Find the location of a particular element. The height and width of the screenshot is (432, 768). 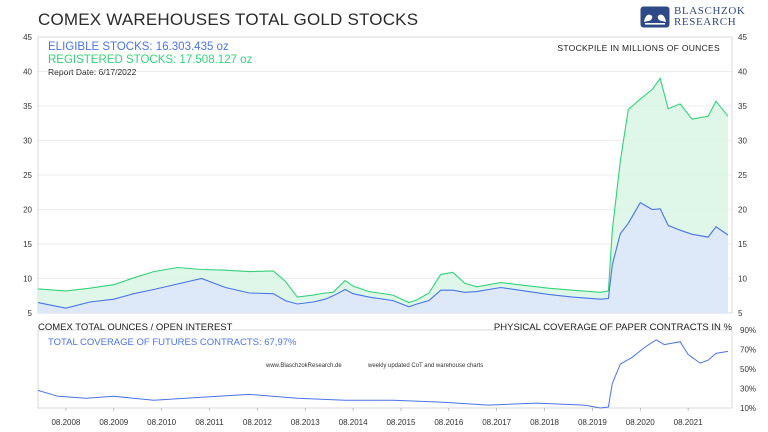

y-tick-label-right: 35 is located at coordinates (742, 106).